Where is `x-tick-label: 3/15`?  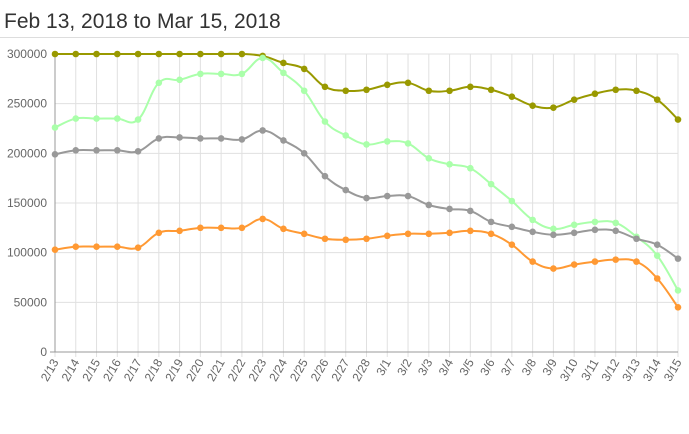
x-tick-label: 3/15 is located at coordinates (673, 370).